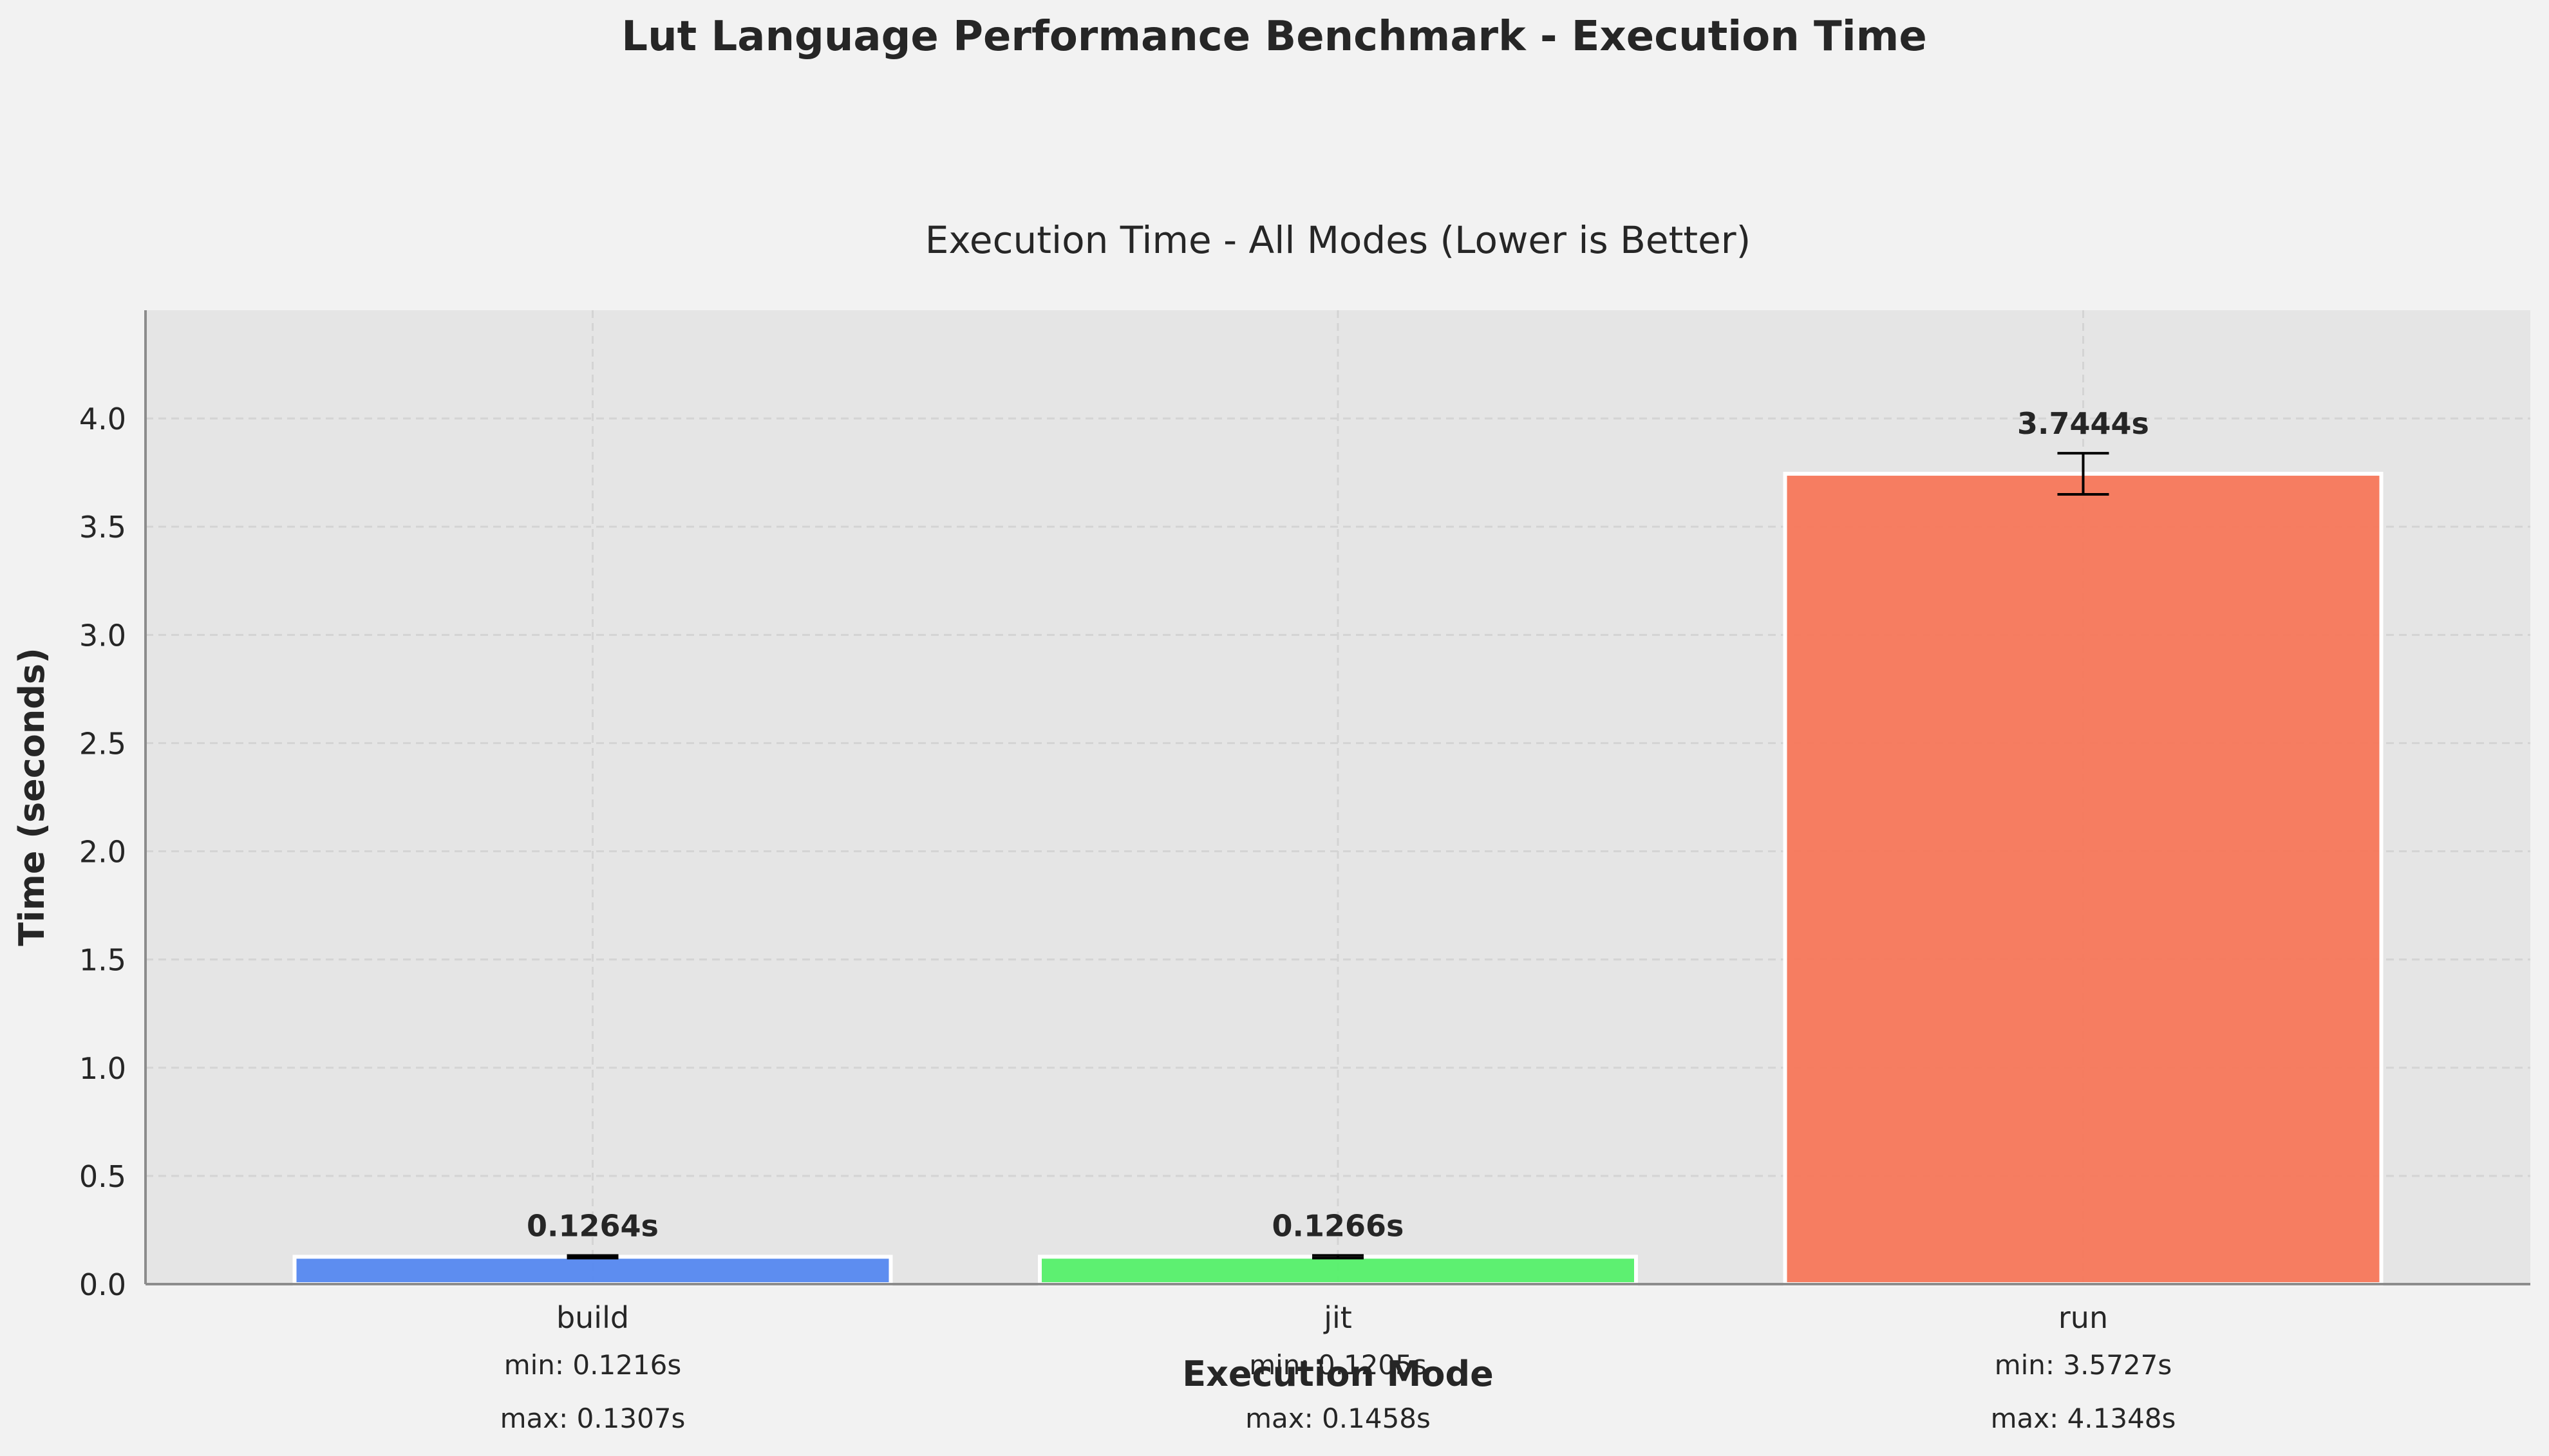  Describe the element at coordinates (102, 1068) in the screenshot. I see `y-tick-label: 1.0` at that location.